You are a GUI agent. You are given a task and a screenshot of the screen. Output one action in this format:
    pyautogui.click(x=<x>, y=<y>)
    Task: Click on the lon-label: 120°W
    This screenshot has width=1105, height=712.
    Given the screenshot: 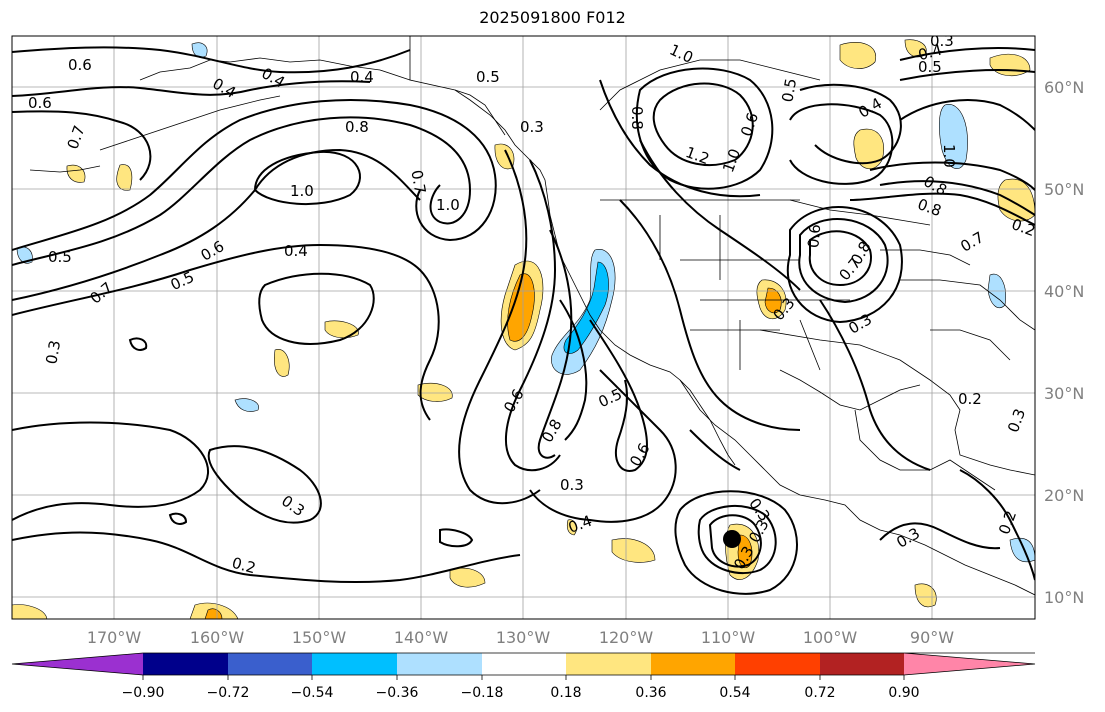 What is the action you would take?
    pyautogui.click(x=626, y=637)
    